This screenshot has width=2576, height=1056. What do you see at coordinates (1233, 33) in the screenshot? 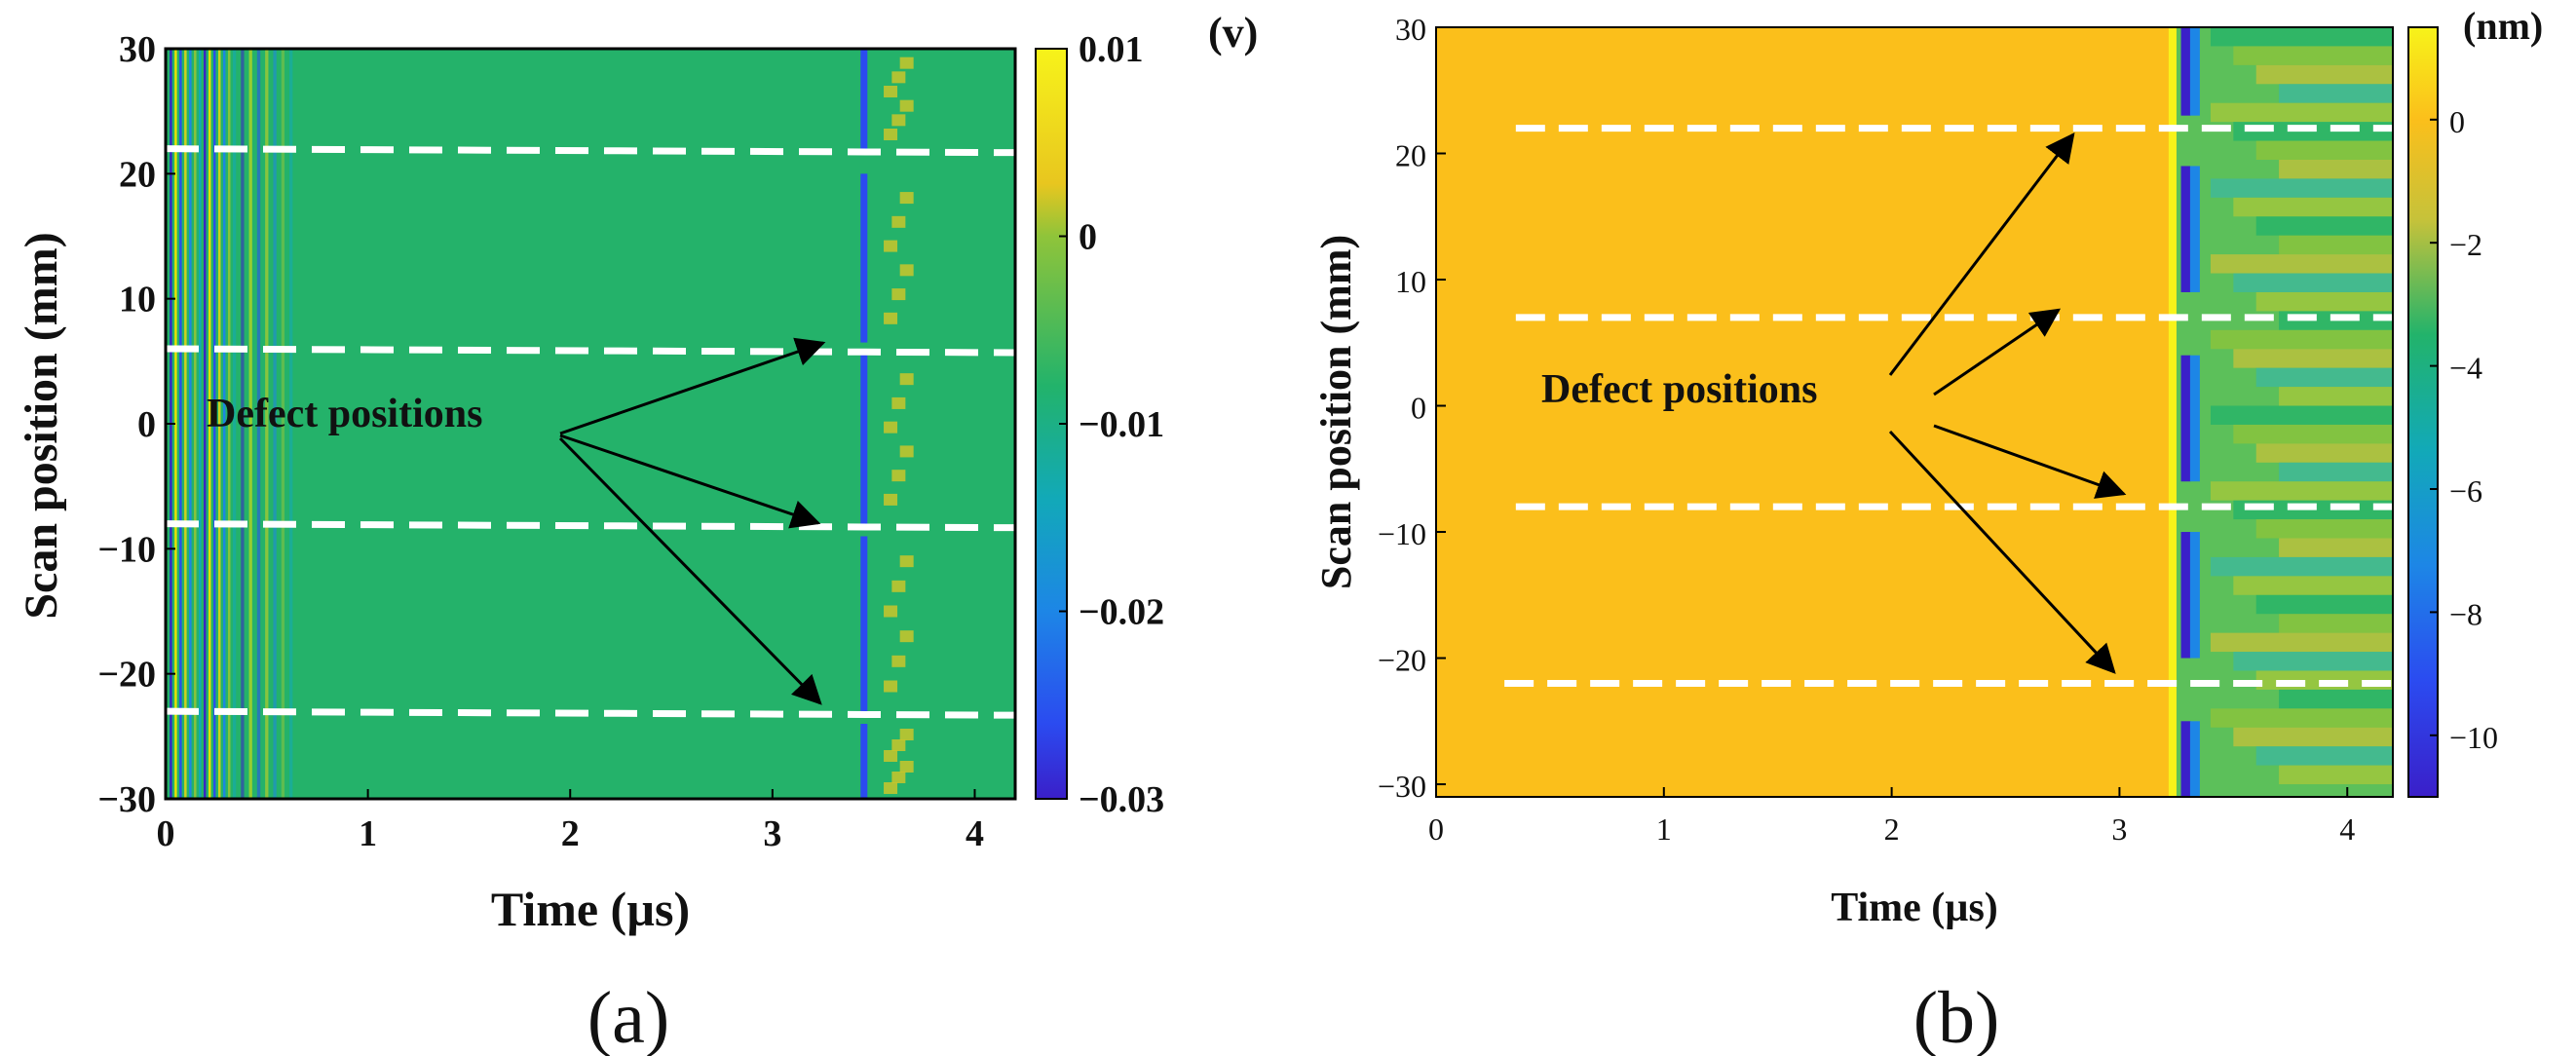
I see `panel-a-colorbar-unit: (v)` at bounding box center [1233, 33].